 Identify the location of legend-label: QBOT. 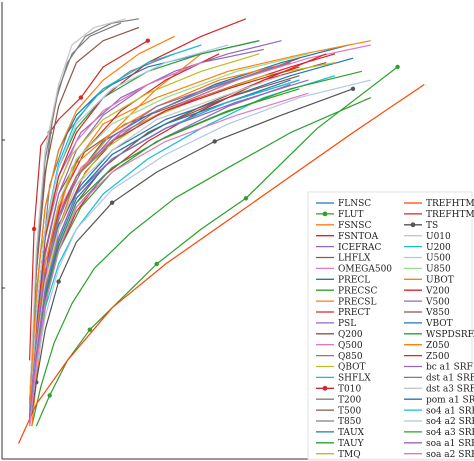
(352, 368).